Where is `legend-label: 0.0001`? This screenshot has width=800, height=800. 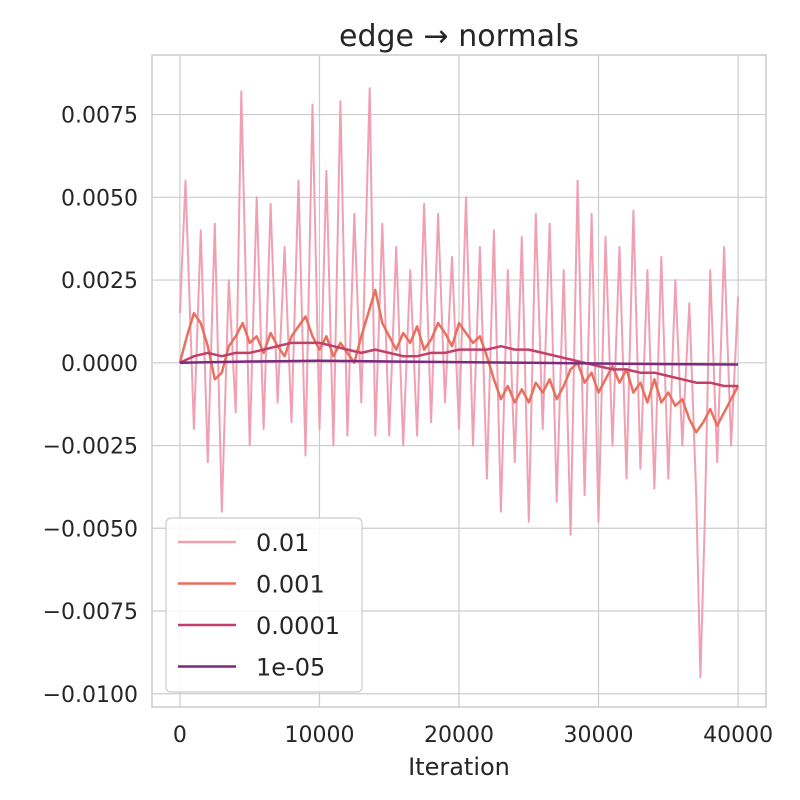 legend-label: 0.0001 is located at coordinates (298, 626).